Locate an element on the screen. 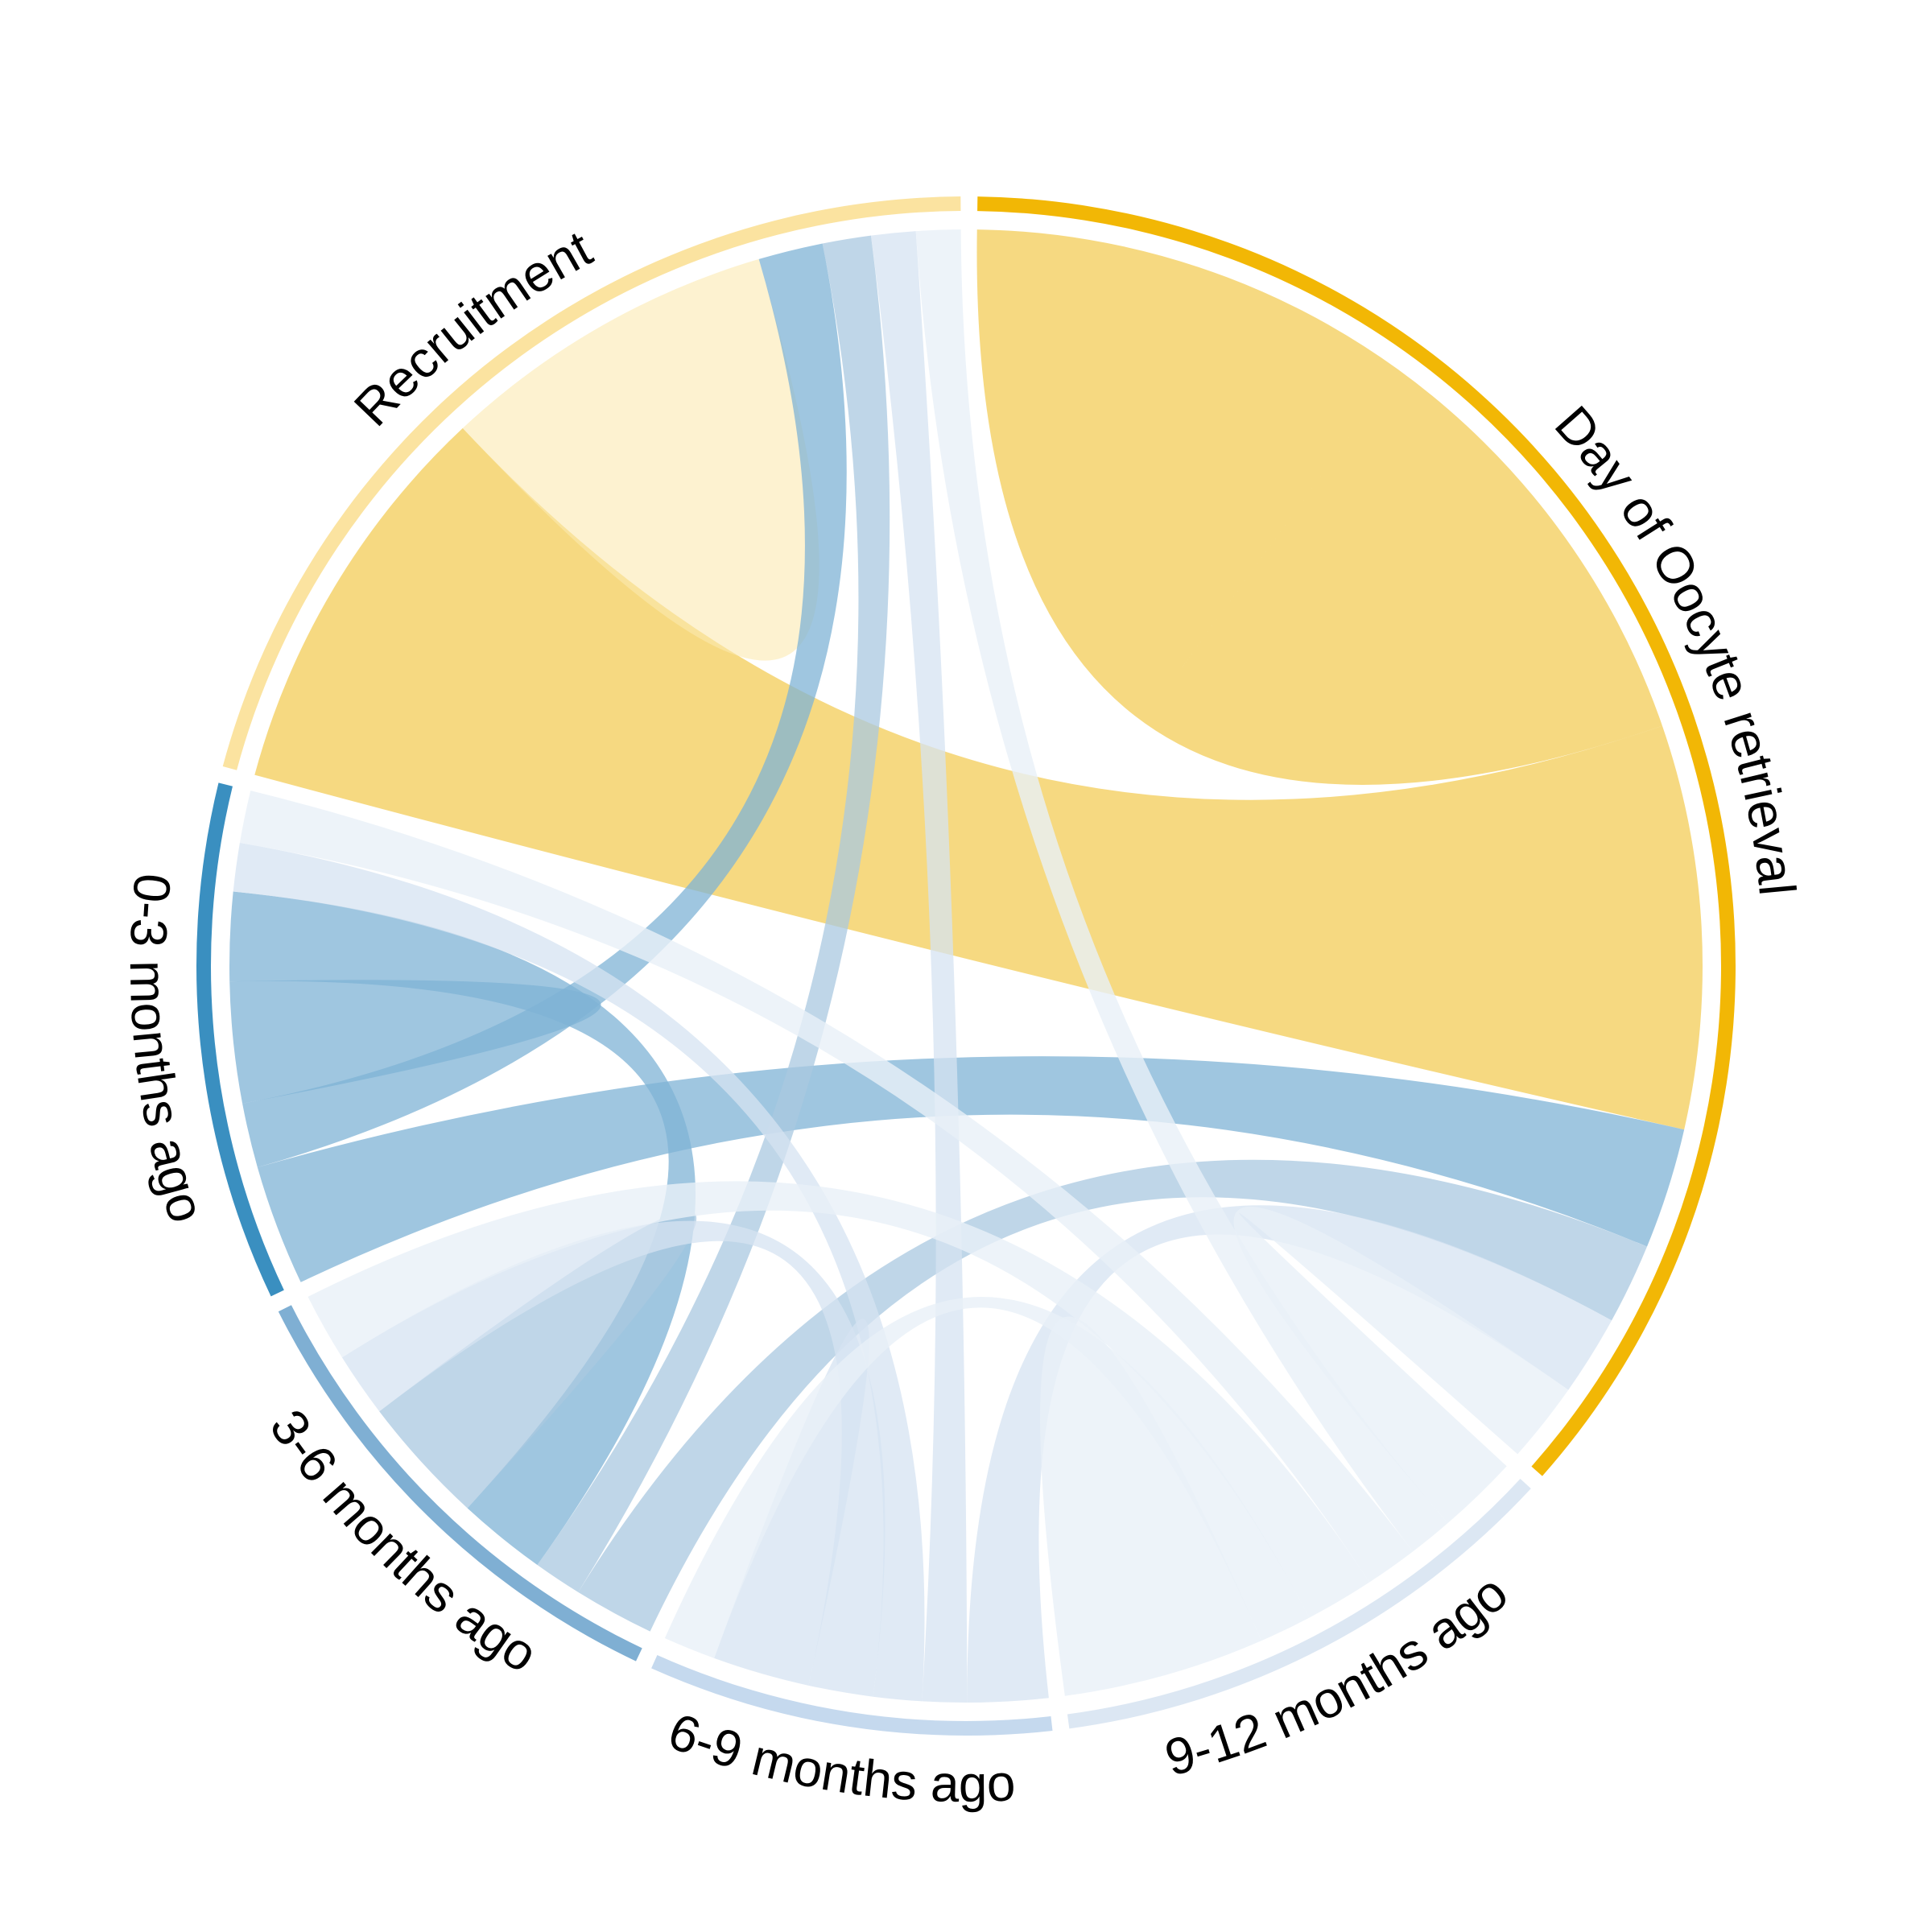 The height and width of the screenshot is (1932, 1932). link-3-6-months-ago-to-6-9-months-ago is located at coordinates (613, 1458).